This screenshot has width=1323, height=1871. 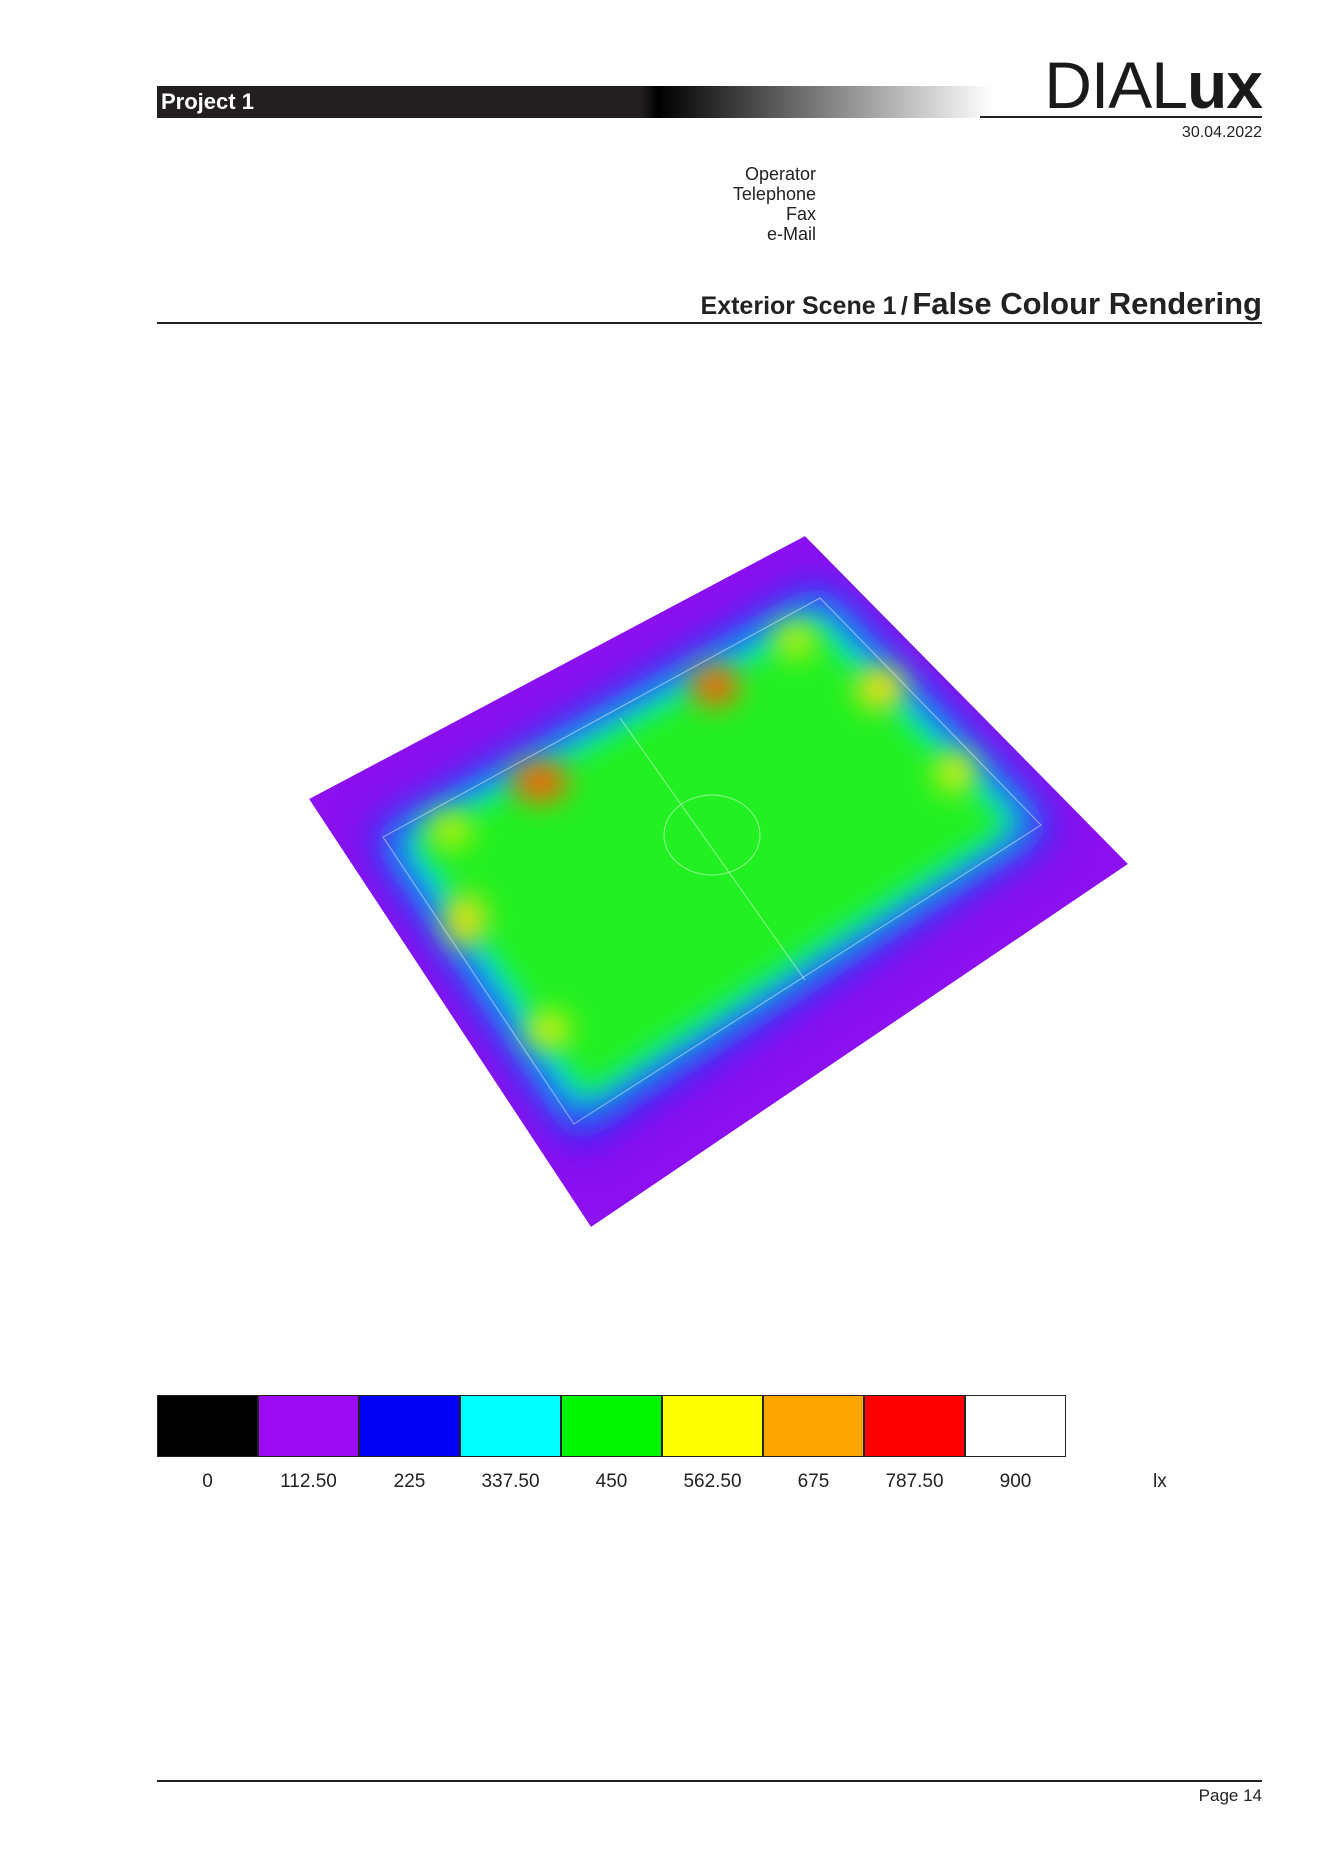 I want to click on contact-label: Fax, so click(x=800, y=214).